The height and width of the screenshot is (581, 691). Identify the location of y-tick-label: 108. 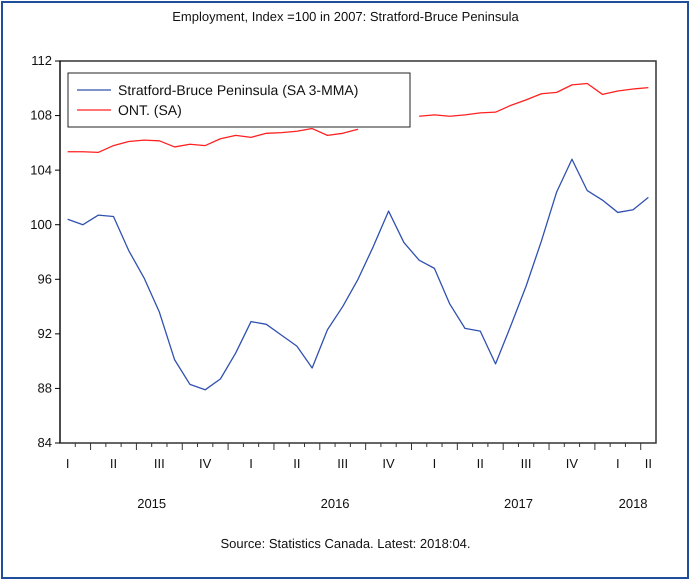
(41, 115).